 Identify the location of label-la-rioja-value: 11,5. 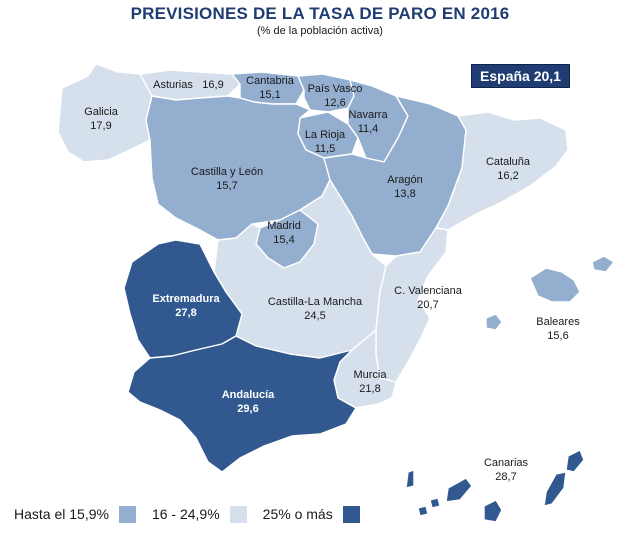
(325, 149).